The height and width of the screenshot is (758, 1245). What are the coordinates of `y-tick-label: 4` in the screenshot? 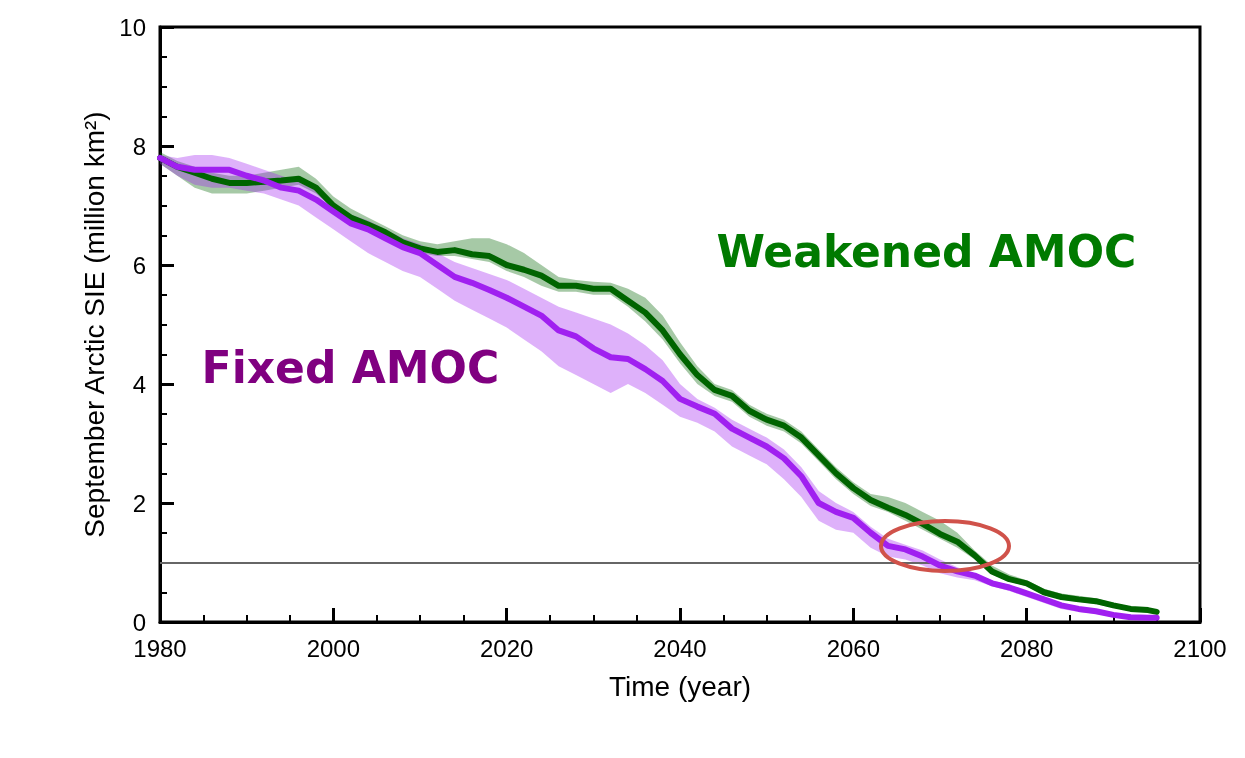 It's located at (139, 384).